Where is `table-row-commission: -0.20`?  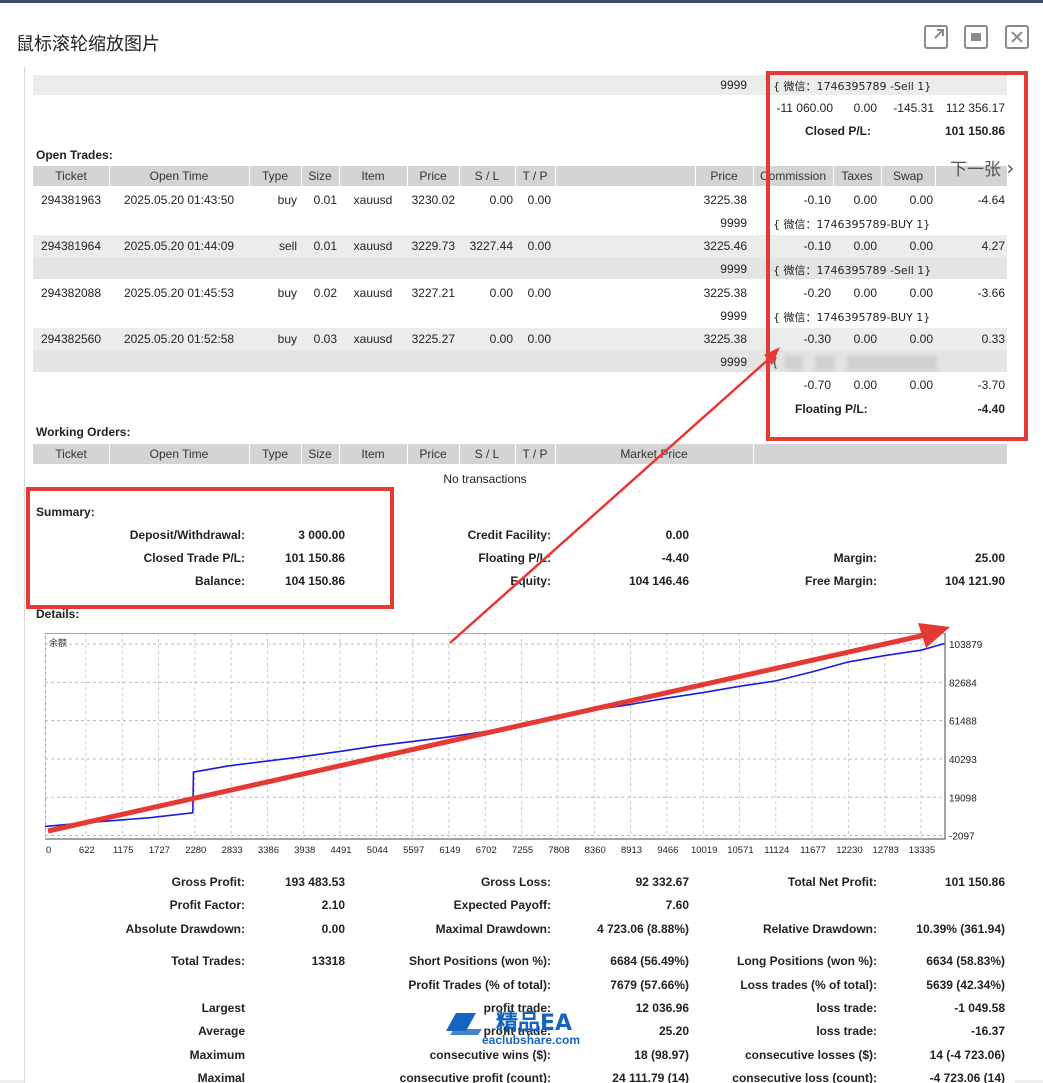
table-row-commission: -0.20 is located at coordinates (817, 293).